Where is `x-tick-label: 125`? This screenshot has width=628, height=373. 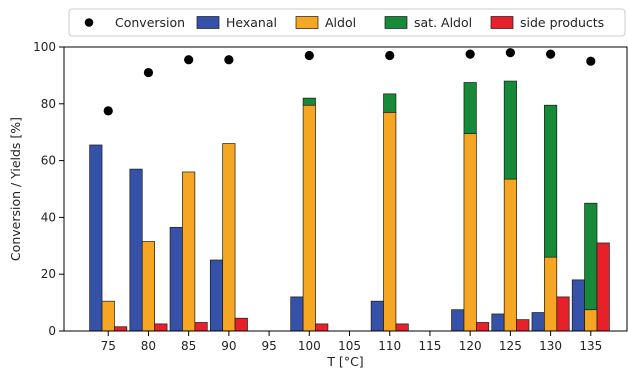 x-tick-label: 125 is located at coordinates (510, 346).